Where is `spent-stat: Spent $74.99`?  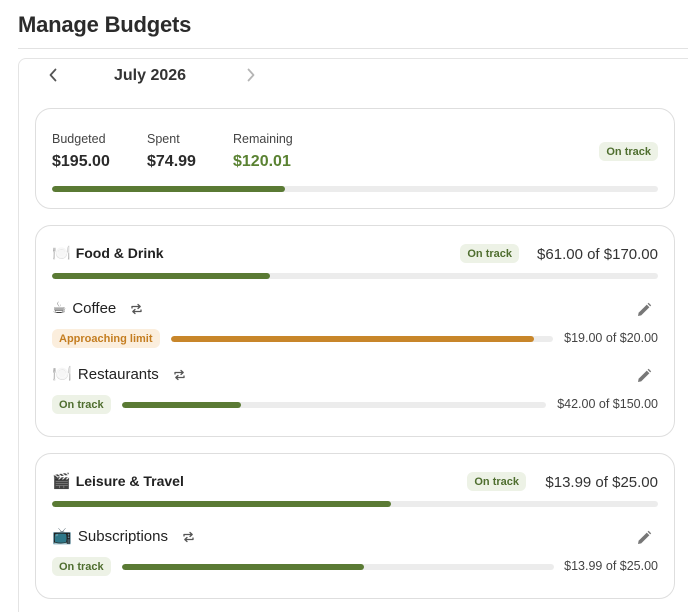 spent-stat: Spent $74.99 is located at coordinates (171, 151).